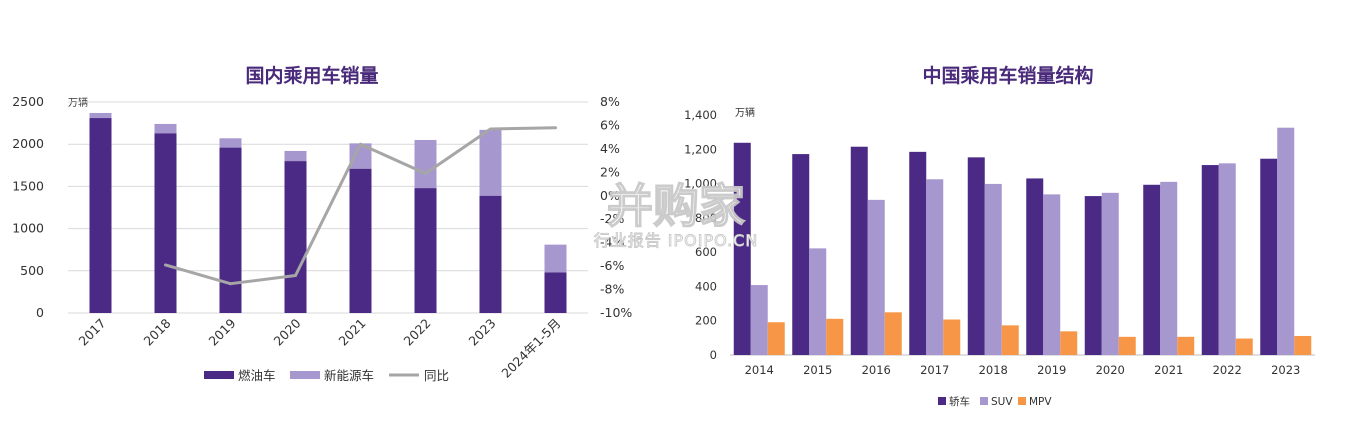 The height and width of the screenshot is (421, 1352). I want to click on chart1-ytick-label: 1500, so click(28, 185).